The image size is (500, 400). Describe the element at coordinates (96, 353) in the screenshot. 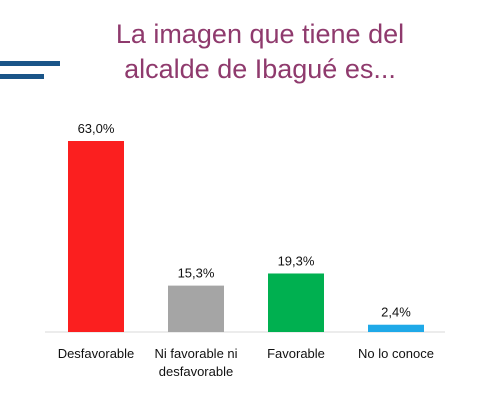

I see `category-label-0-line-0: Desfavorable` at that location.